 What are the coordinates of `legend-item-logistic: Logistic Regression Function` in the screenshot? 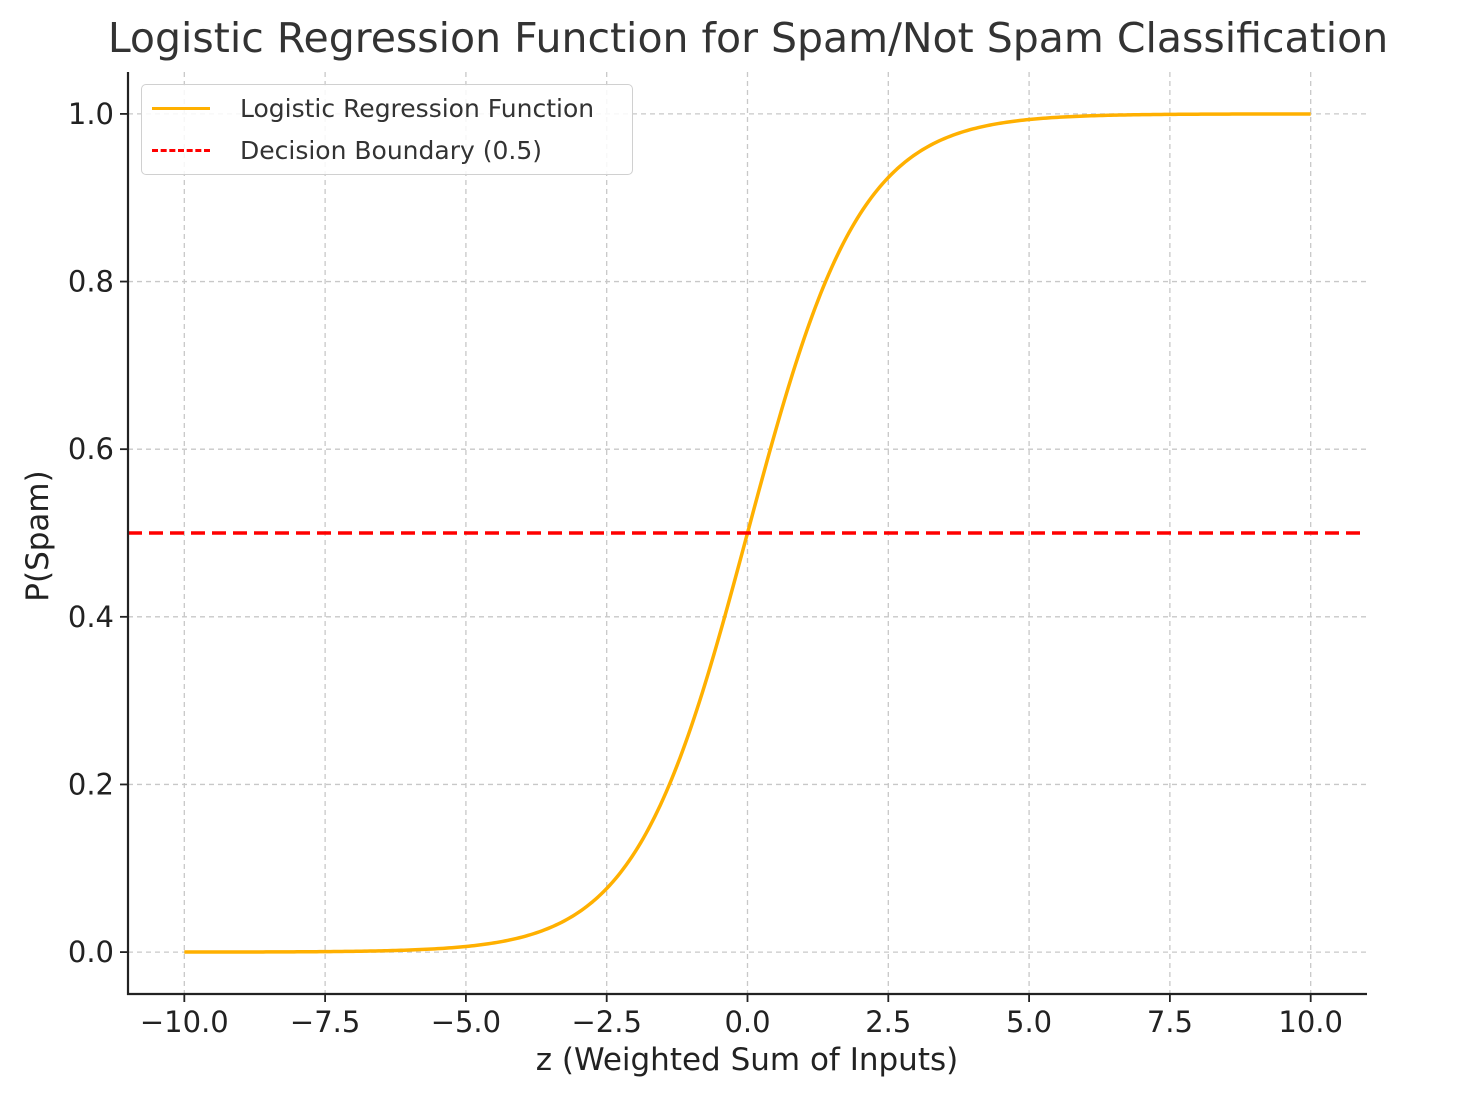 It's located at (368, 108).